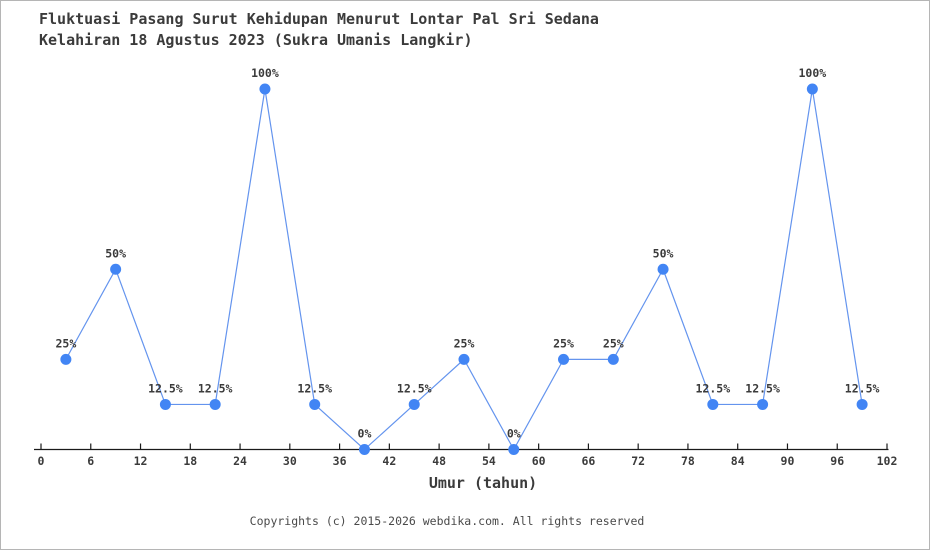 The height and width of the screenshot is (550, 930). Describe the element at coordinates (738, 461) in the screenshot. I see `x-axis-tick-label: 84` at that location.